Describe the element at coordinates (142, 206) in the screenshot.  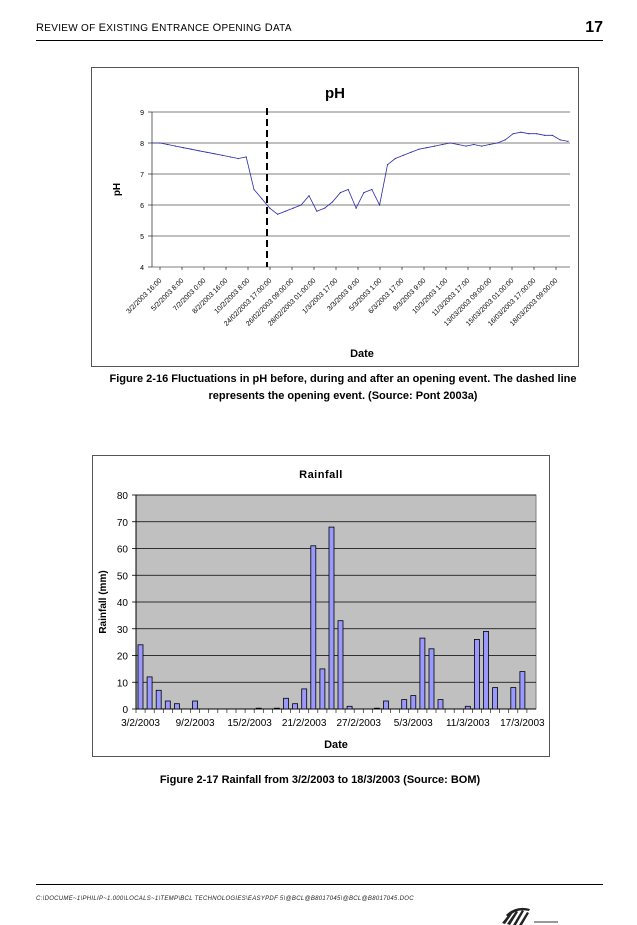
I see `ph-y-tick-label: 6` at that location.